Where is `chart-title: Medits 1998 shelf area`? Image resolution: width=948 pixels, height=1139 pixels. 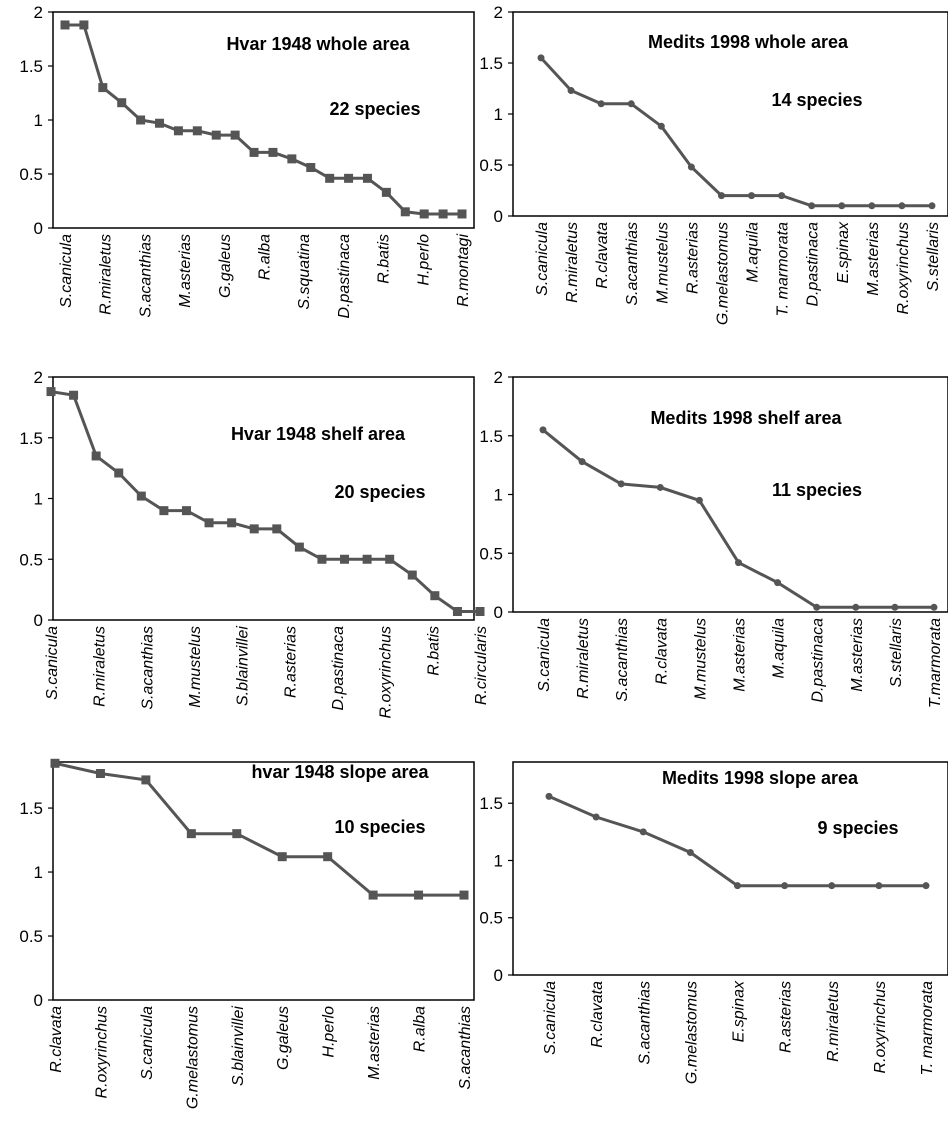 chart-title: Medits 1998 shelf area is located at coordinates (746, 418).